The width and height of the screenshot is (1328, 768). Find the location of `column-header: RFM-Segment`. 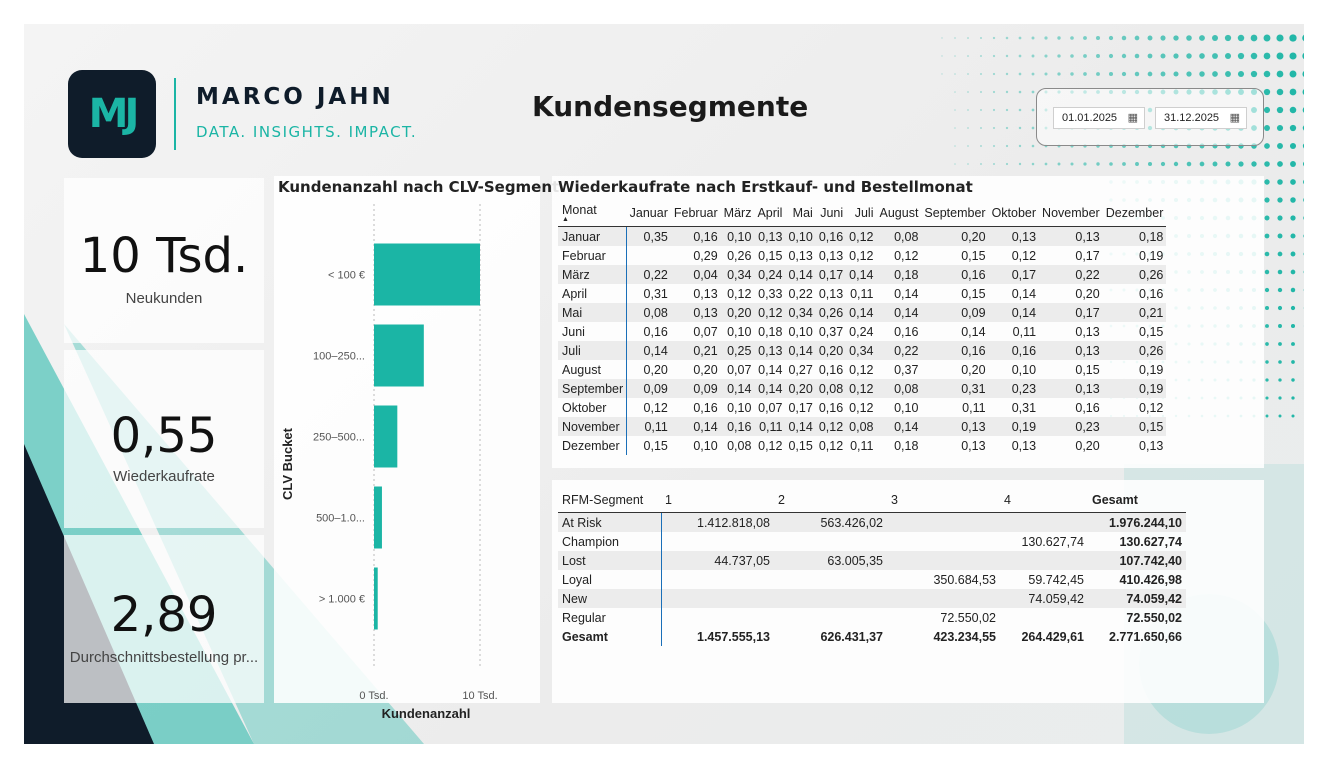

column-header: RFM-Segment is located at coordinates (609, 500).